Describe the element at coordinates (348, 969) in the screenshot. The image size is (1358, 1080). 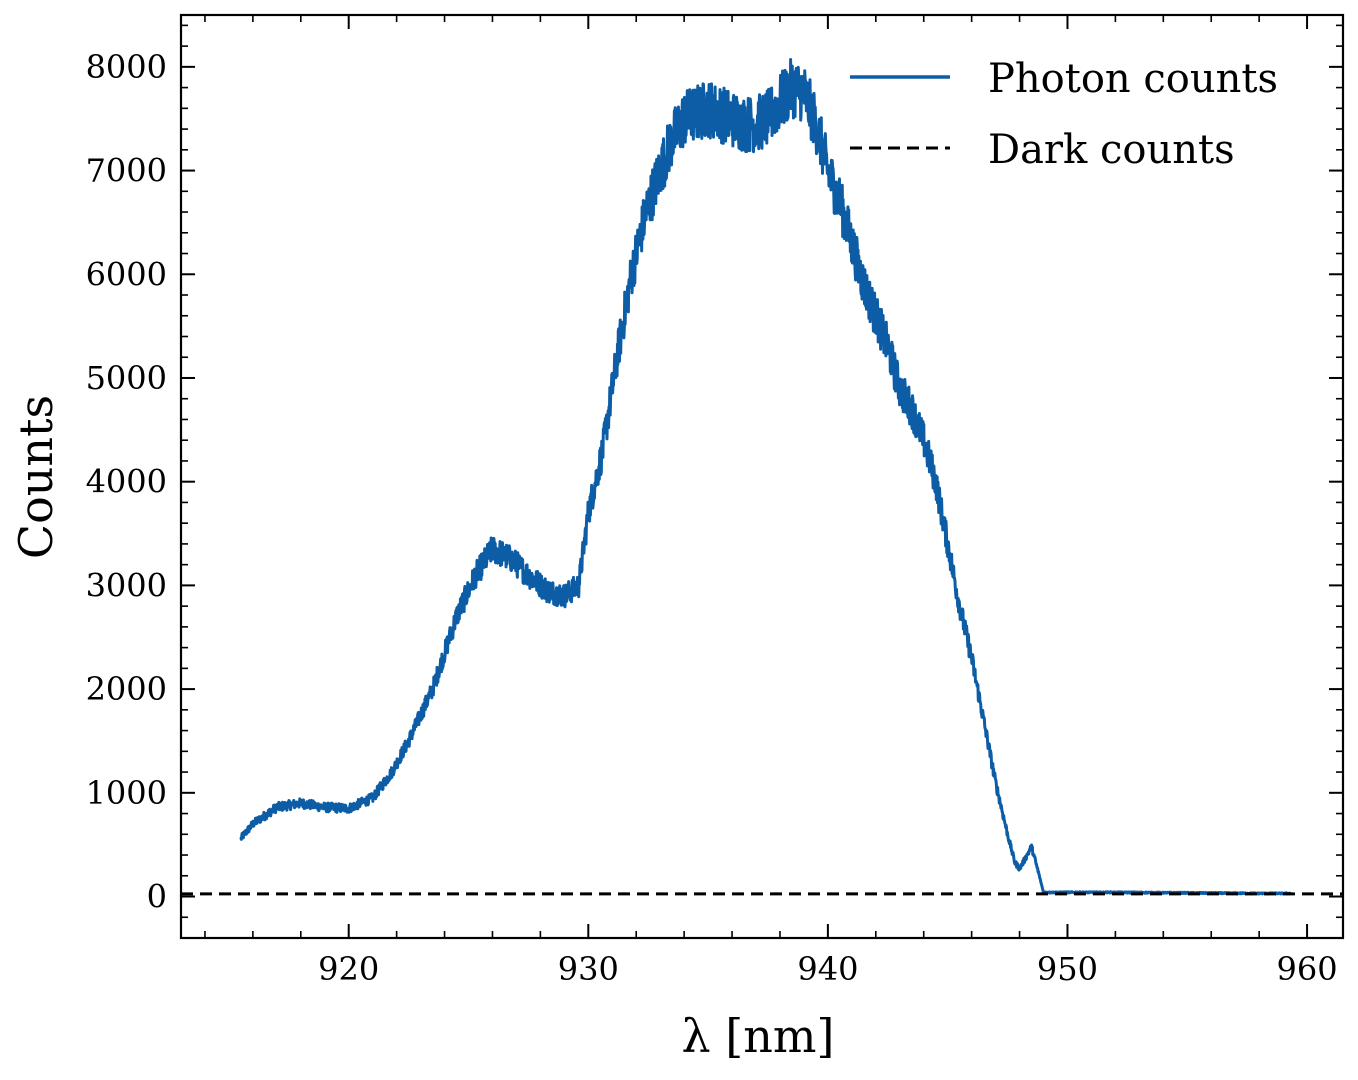
I see `x-tick-label: 920` at that location.